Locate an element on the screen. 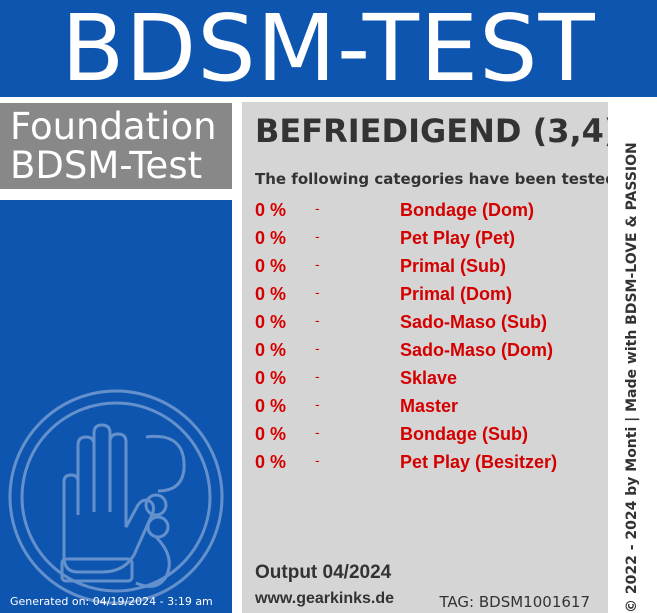 The width and height of the screenshot is (657, 613). category-row: 0 % - Sado-Maso (Sub) is located at coordinates (430, 326).